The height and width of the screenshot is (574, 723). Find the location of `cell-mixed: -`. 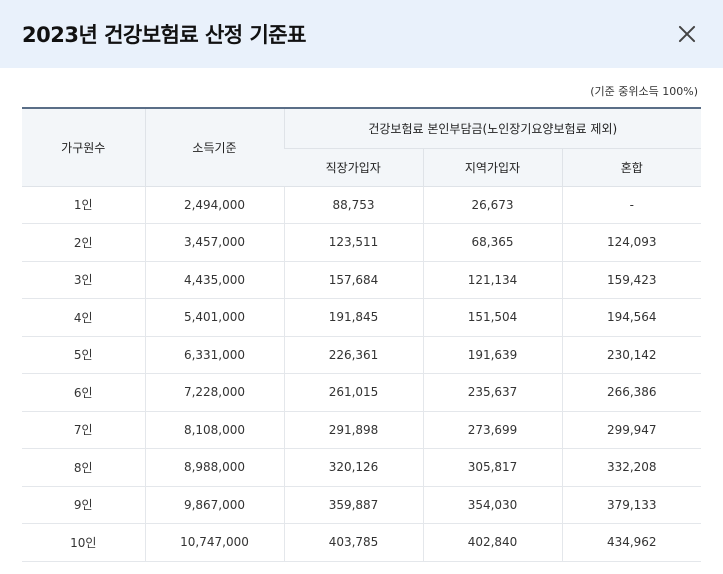

cell-mixed: - is located at coordinates (631, 205).